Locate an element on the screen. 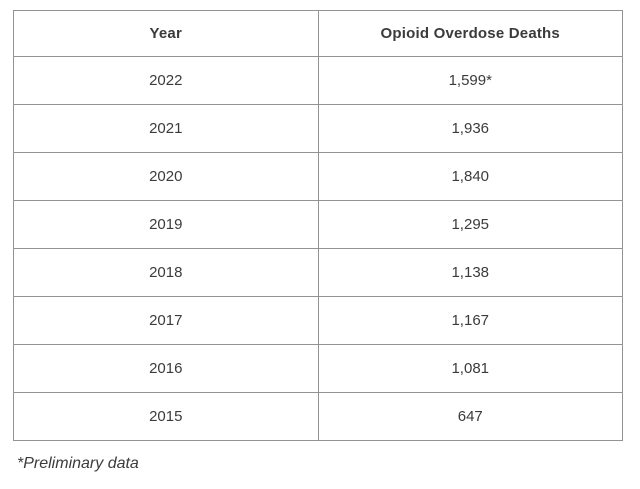 The image size is (640, 489). year-cell: 2020 is located at coordinates (166, 176).